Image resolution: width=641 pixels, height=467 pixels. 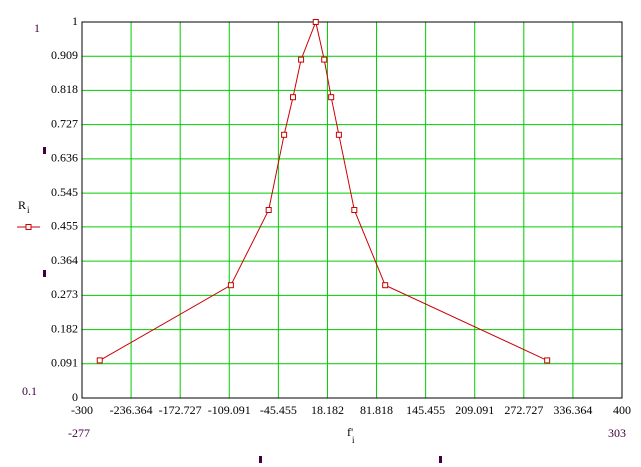 I want to click on legend-label-sub: i, so click(x=28, y=210).